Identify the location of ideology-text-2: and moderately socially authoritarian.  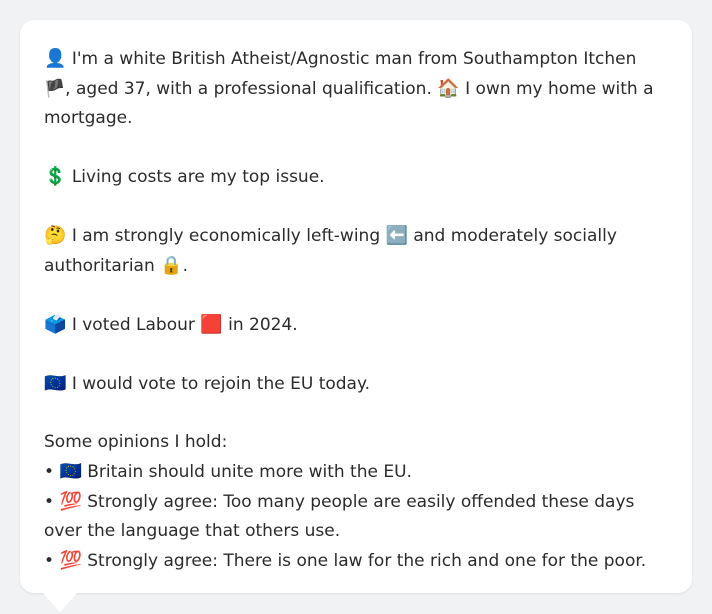
(330, 251).